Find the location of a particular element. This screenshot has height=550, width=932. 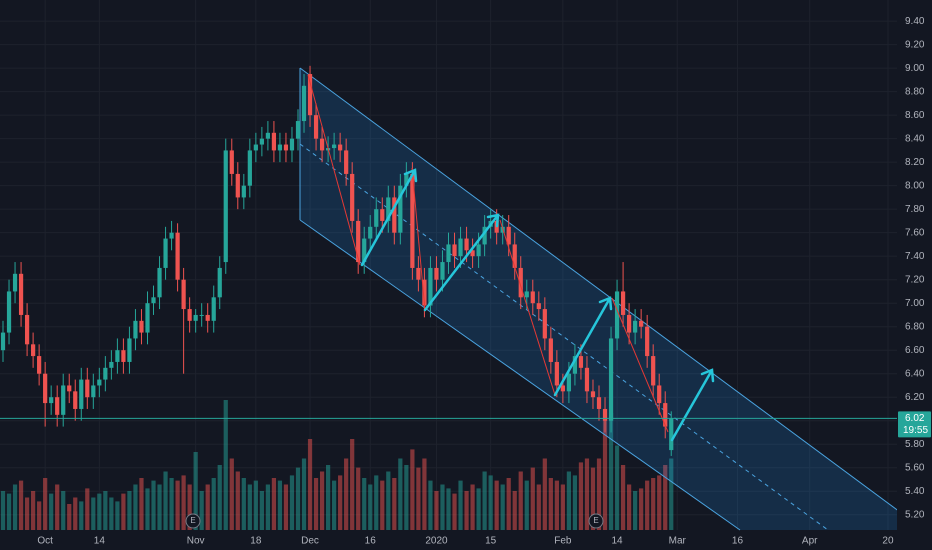

x-tick-label: 20 is located at coordinates (888, 541).